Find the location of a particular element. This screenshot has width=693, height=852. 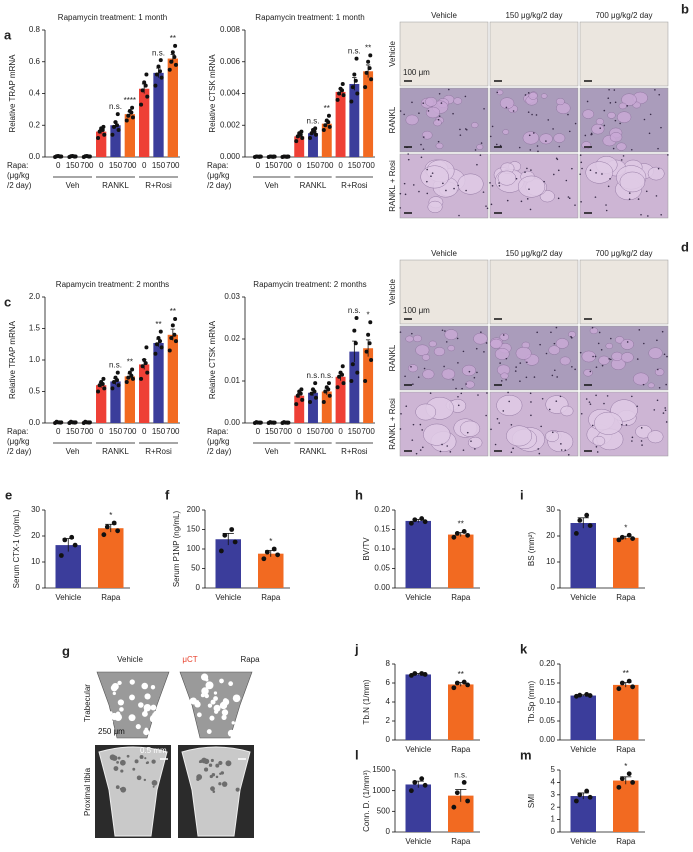

y-tick-label: 0.008 is located at coordinates (230, 29).